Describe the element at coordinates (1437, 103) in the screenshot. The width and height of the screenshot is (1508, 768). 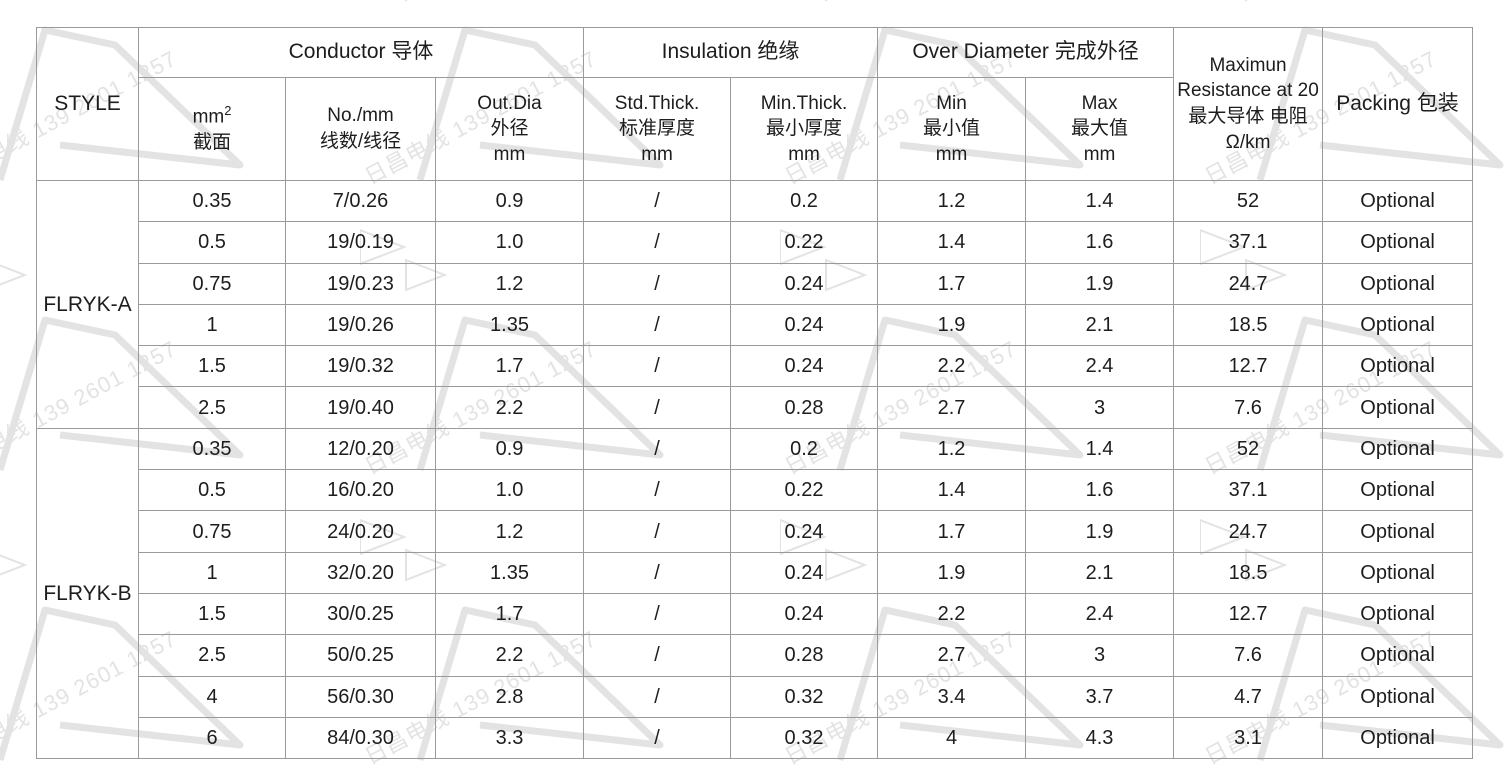
I see `header-packing-line2: 包装` at that location.